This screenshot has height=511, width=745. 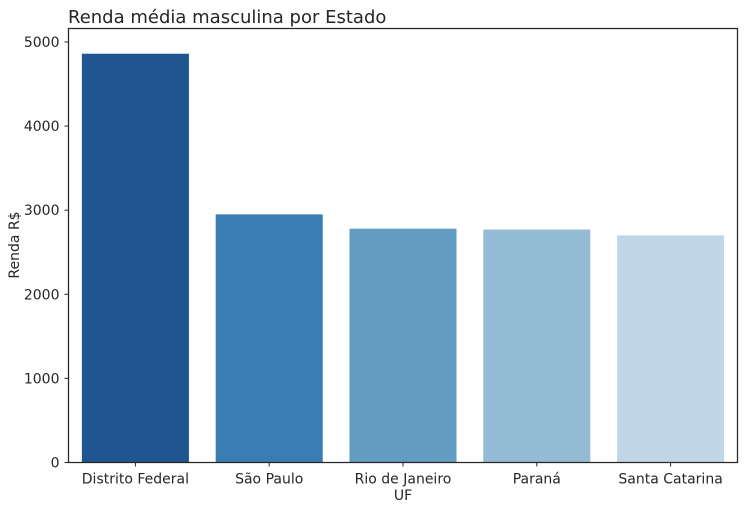 I want to click on x-tick-label-4: Santa Catarina, so click(x=670, y=480).